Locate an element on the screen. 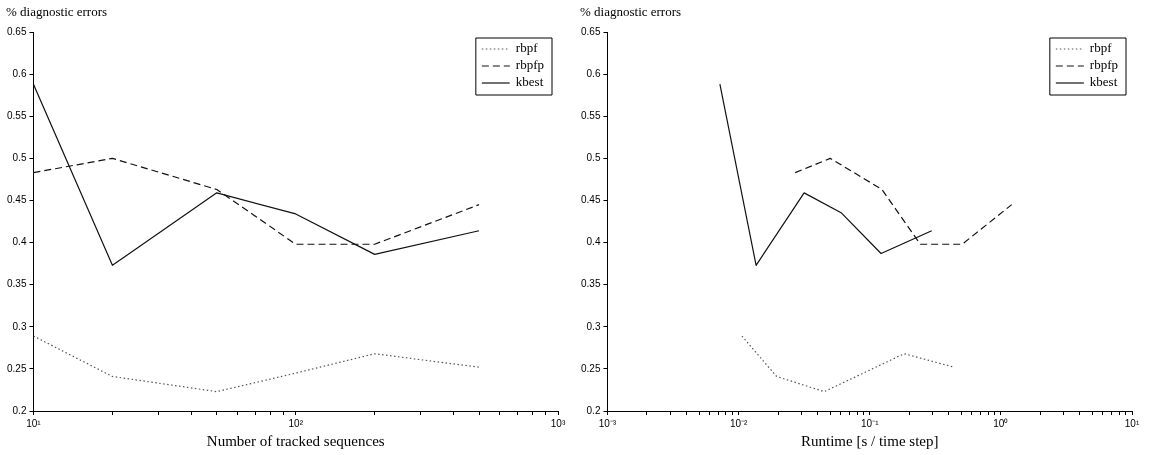 The image size is (1149, 455). x-axis-title: Number of tracked sequences is located at coordinates (295, 440).